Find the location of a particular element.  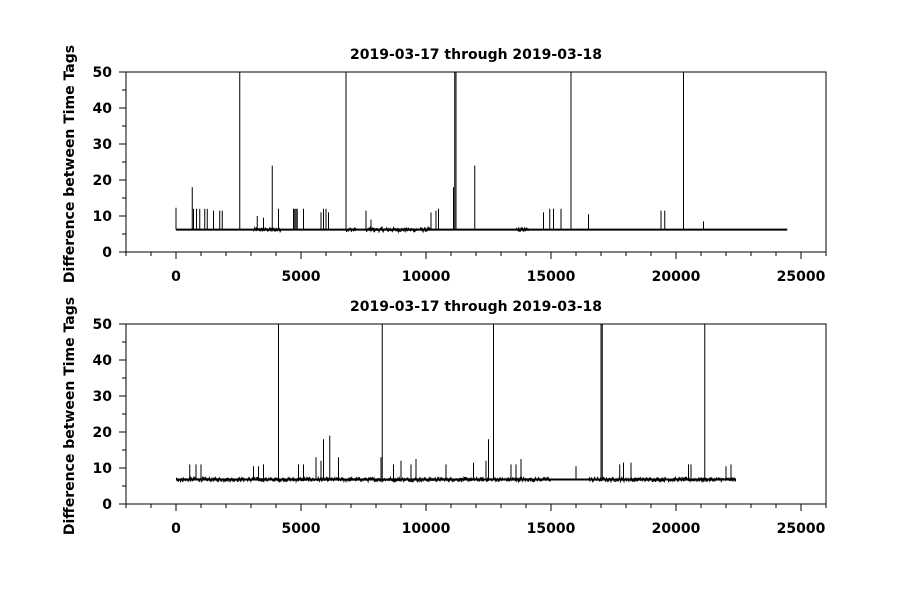

bottom-panel-y-axis-label: Difference between Time Tags is located at coordinates (70, 416).